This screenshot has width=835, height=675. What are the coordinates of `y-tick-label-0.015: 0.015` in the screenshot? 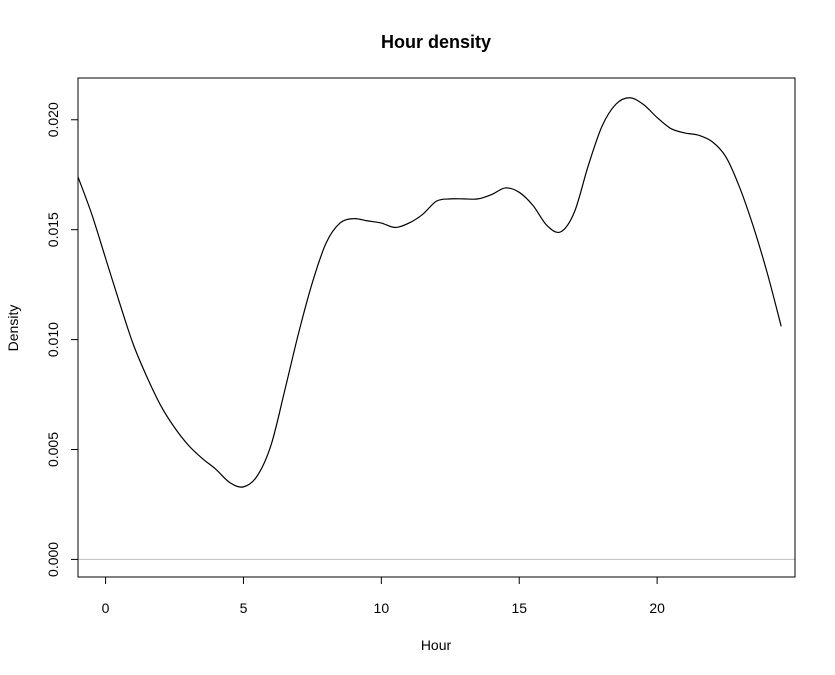 It's located at (53, 229).